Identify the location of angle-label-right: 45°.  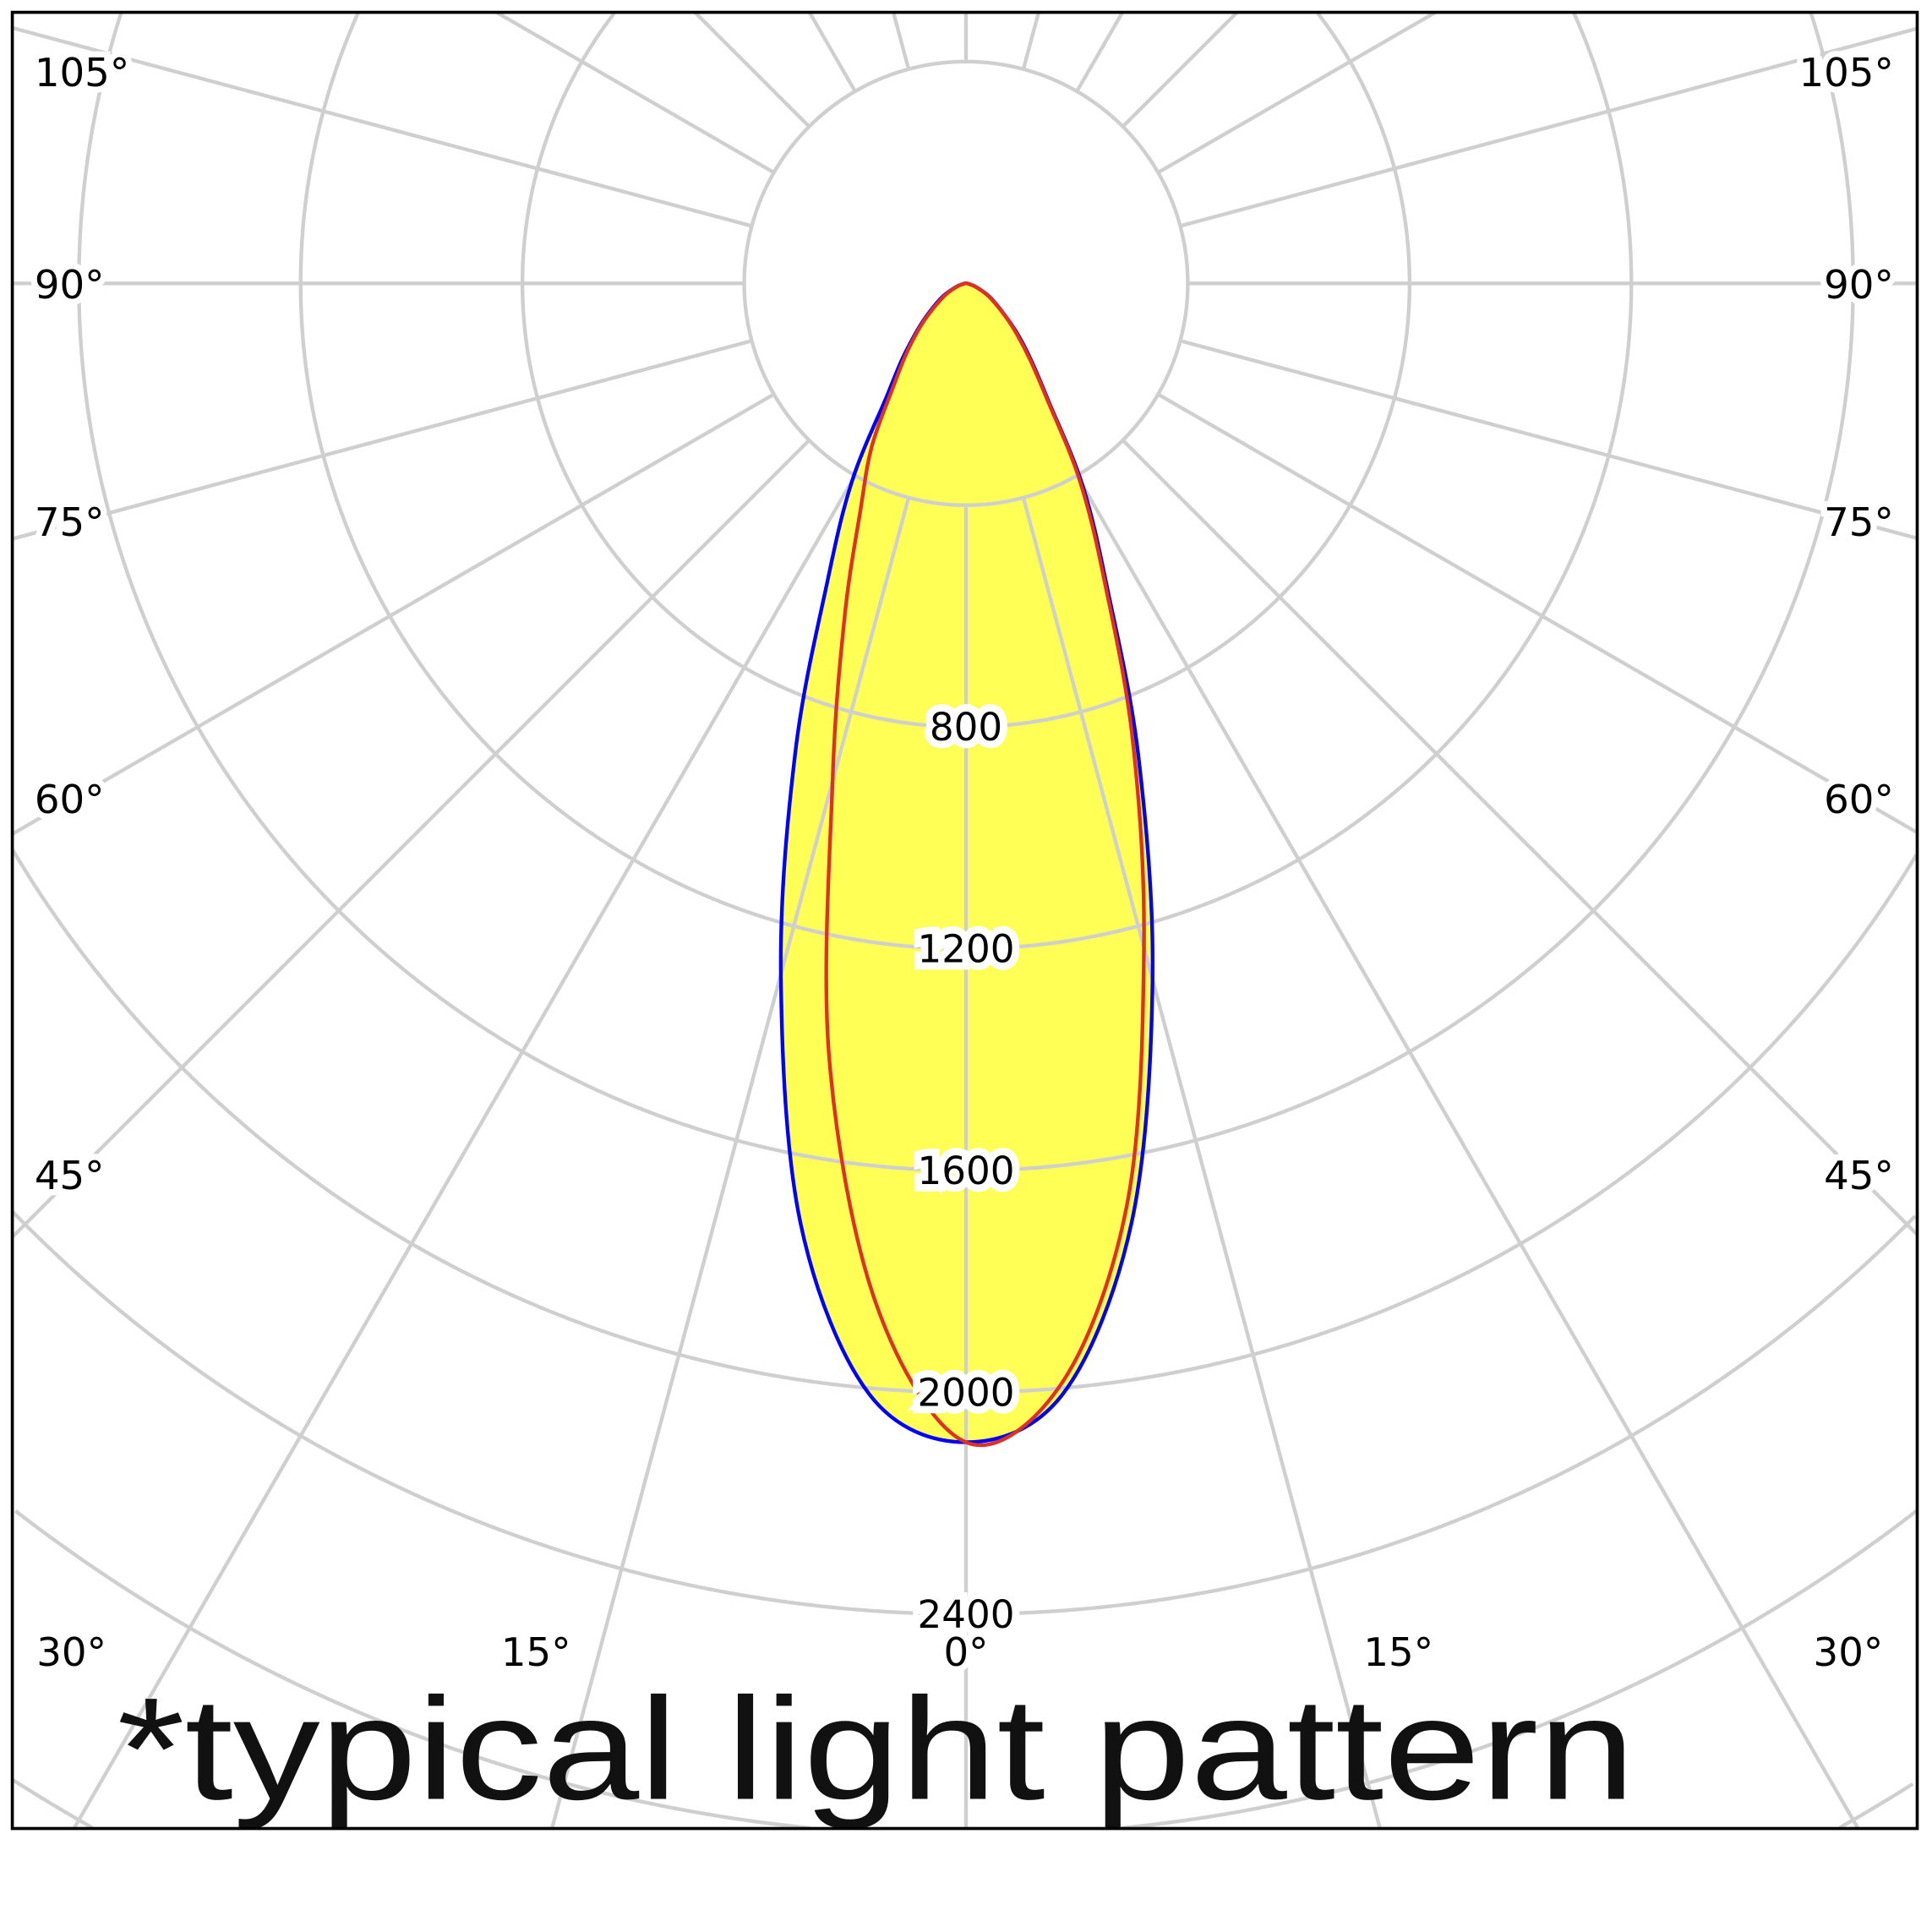
(1859, 1176).